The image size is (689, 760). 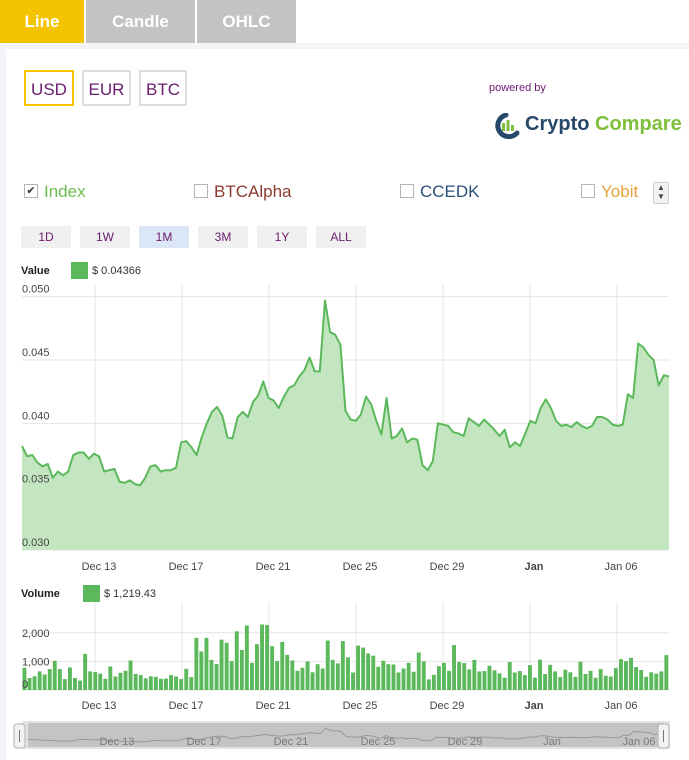 What do you see at coordinates (638, 742) in the screenshot?
I see `navigator-tick-label: Jan 06` at bounding box center [638, 742].